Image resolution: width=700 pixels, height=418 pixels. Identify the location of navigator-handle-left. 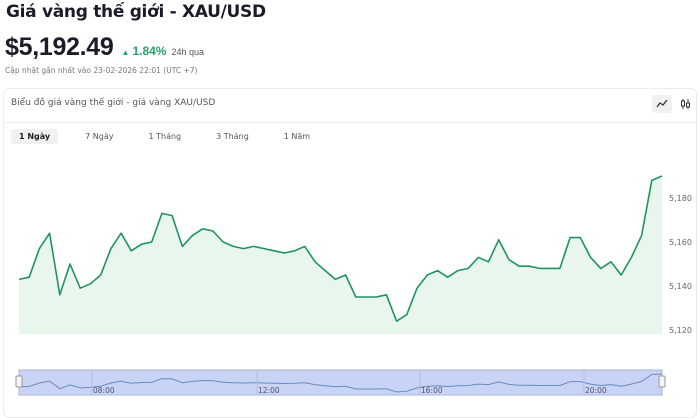
(19, 381).